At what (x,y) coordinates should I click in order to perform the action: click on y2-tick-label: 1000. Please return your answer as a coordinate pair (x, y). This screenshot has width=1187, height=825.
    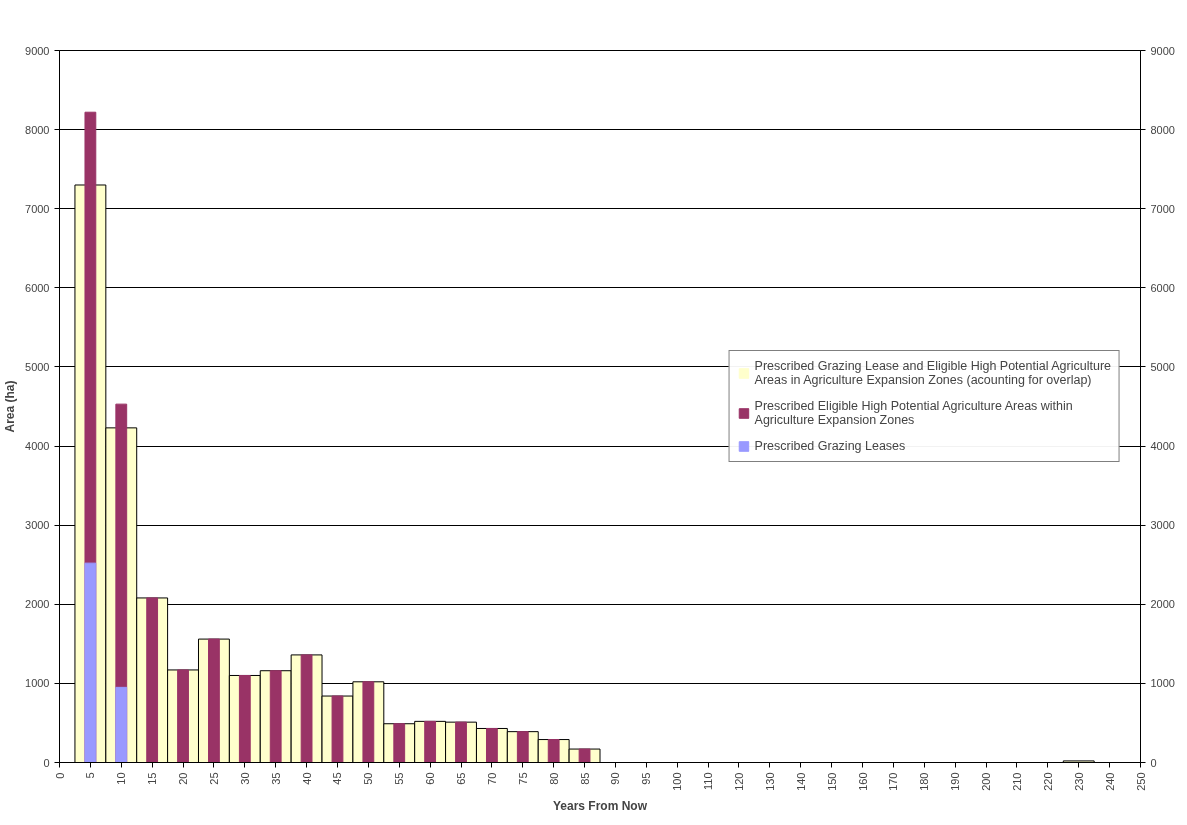
    Looking at the image, I should click on (1162, 683).